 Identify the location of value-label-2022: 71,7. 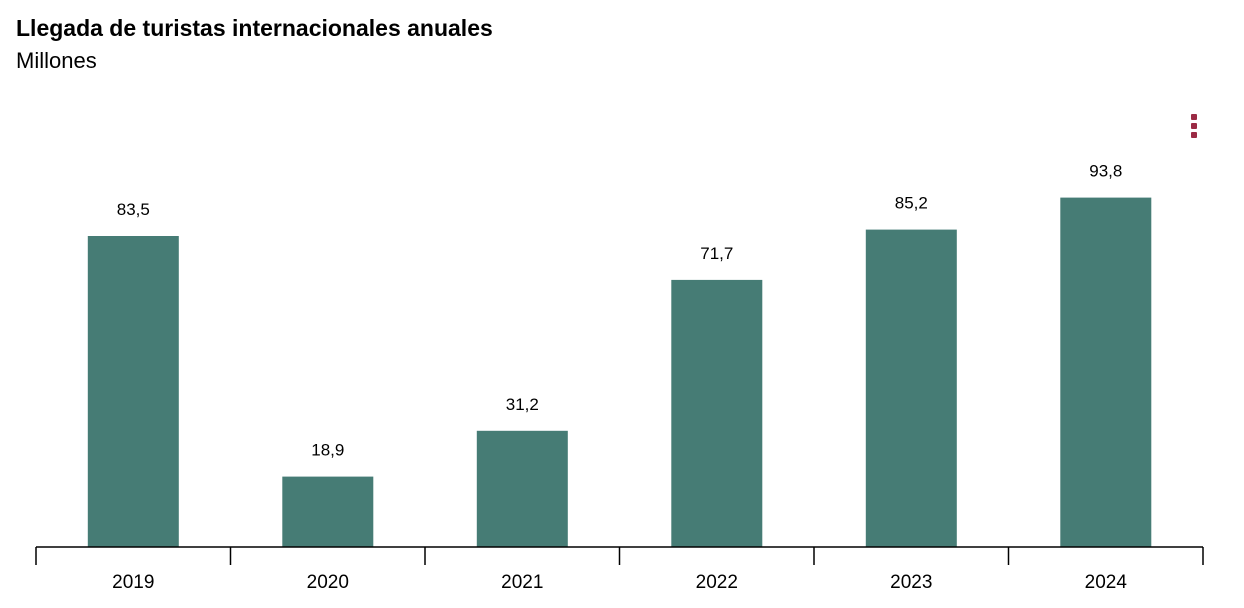
(716, 253).